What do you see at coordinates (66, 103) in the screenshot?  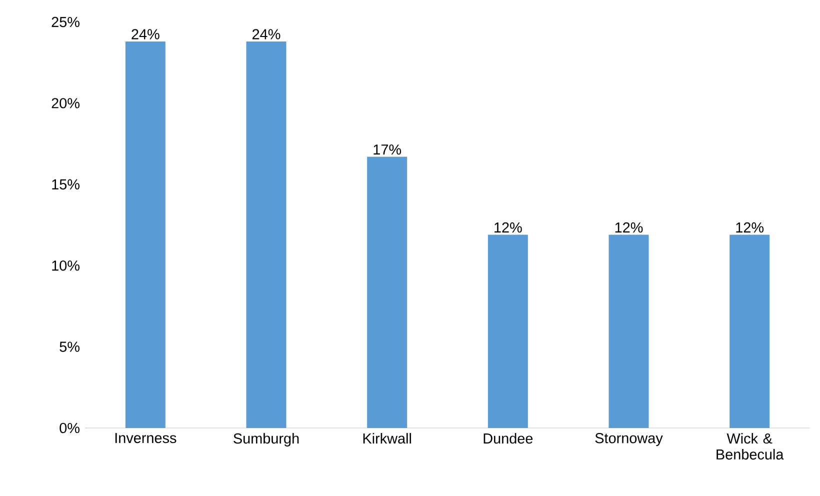 I see `y-tick-label: 20%` at bounding box center [66, 103].